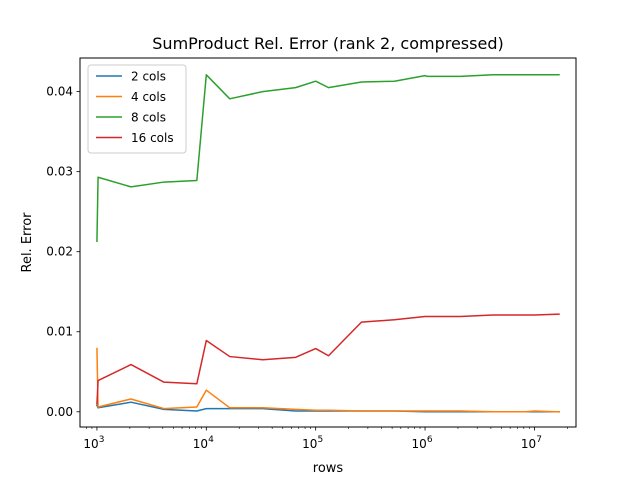  I want to click on x-tick-label-1: 10⁴, so click(203, 443).